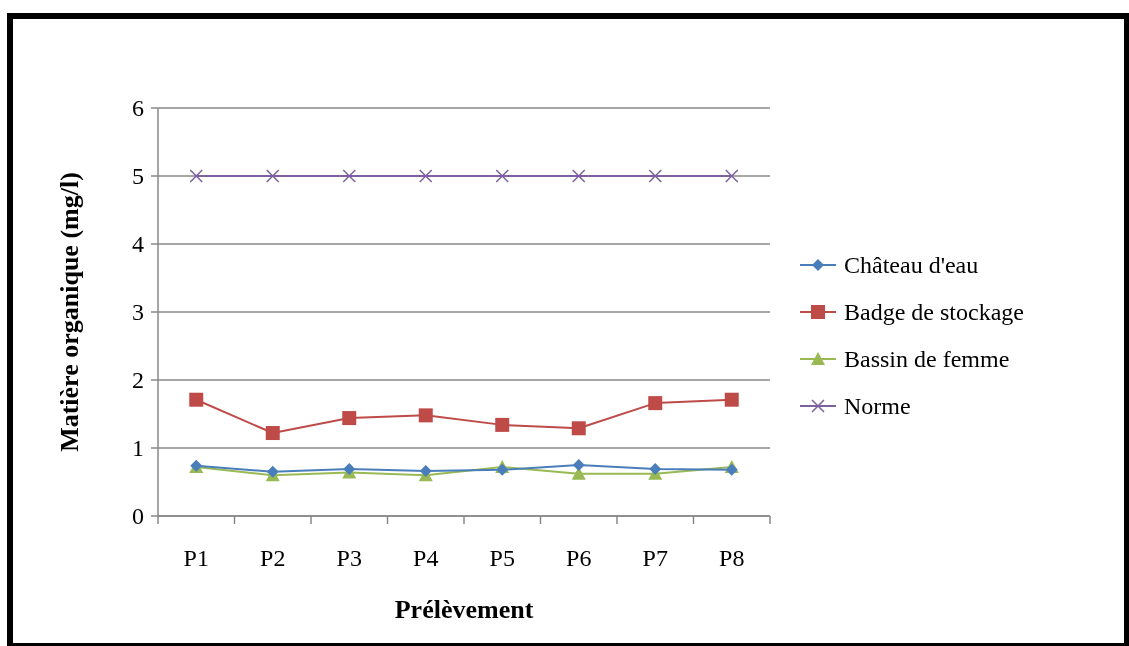  I want to click on x-tick-label: P6, so click(579, 558).